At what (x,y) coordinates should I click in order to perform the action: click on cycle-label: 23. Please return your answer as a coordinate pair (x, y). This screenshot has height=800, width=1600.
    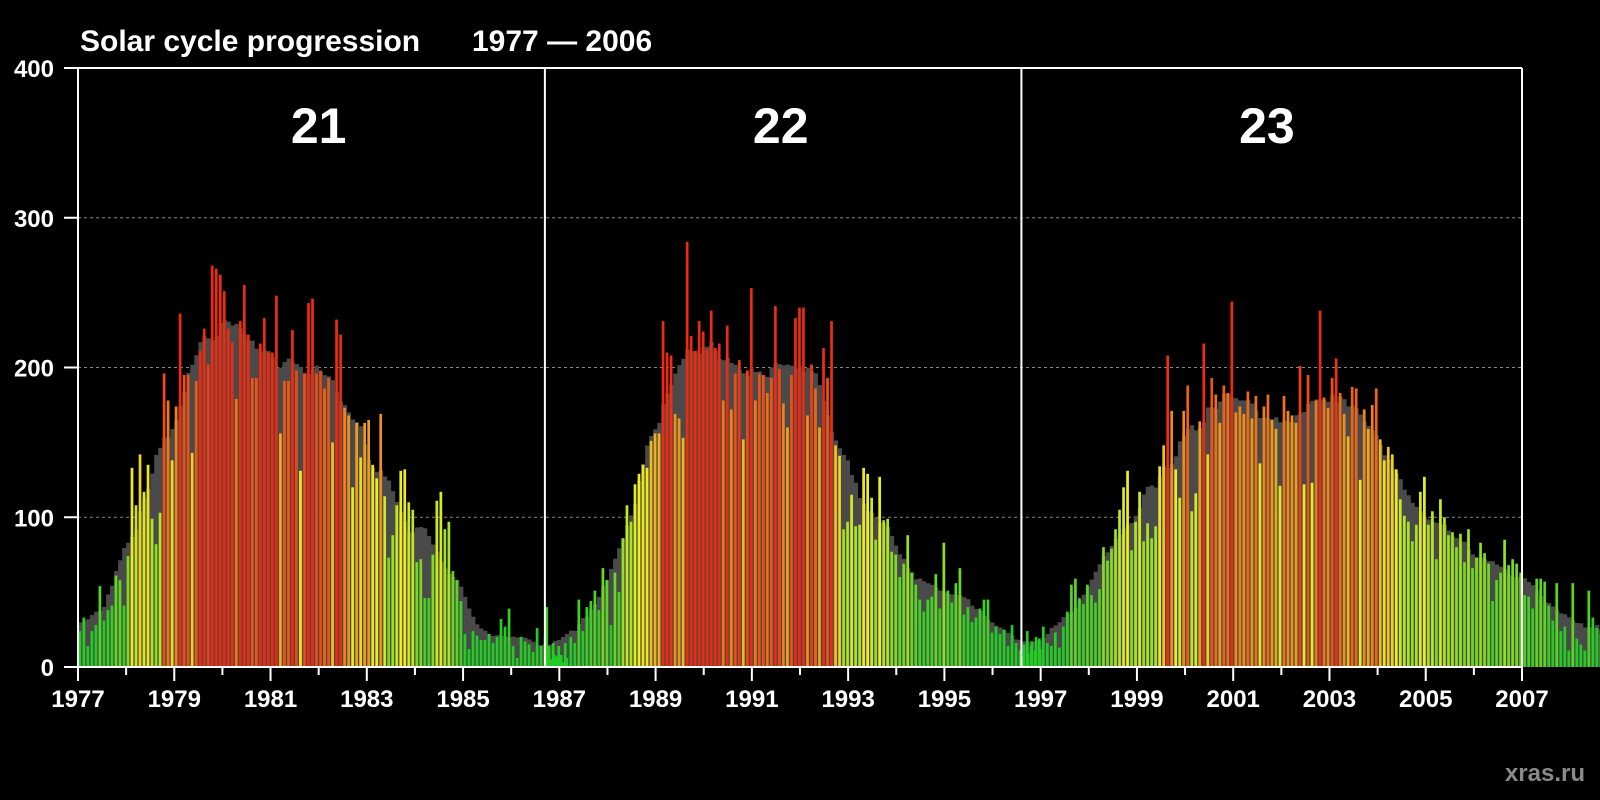
    Looking at the image, I should click on (1267, 126).